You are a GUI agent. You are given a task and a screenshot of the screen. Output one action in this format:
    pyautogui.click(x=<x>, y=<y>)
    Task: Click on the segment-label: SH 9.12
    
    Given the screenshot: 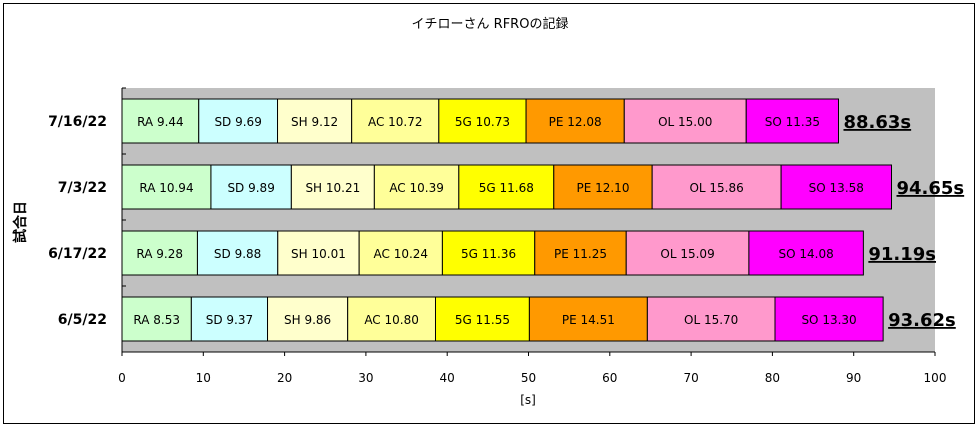 What is the action you would take?
    pyautogui.click(x=314, y=122)
    